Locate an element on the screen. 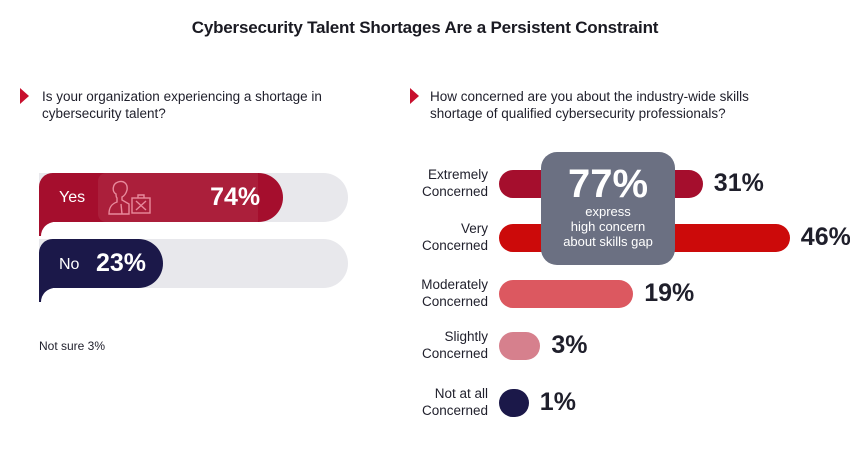 This screenshot has height=462, width=850. category-label-line: Not at all is located at coordinates (461, 393).